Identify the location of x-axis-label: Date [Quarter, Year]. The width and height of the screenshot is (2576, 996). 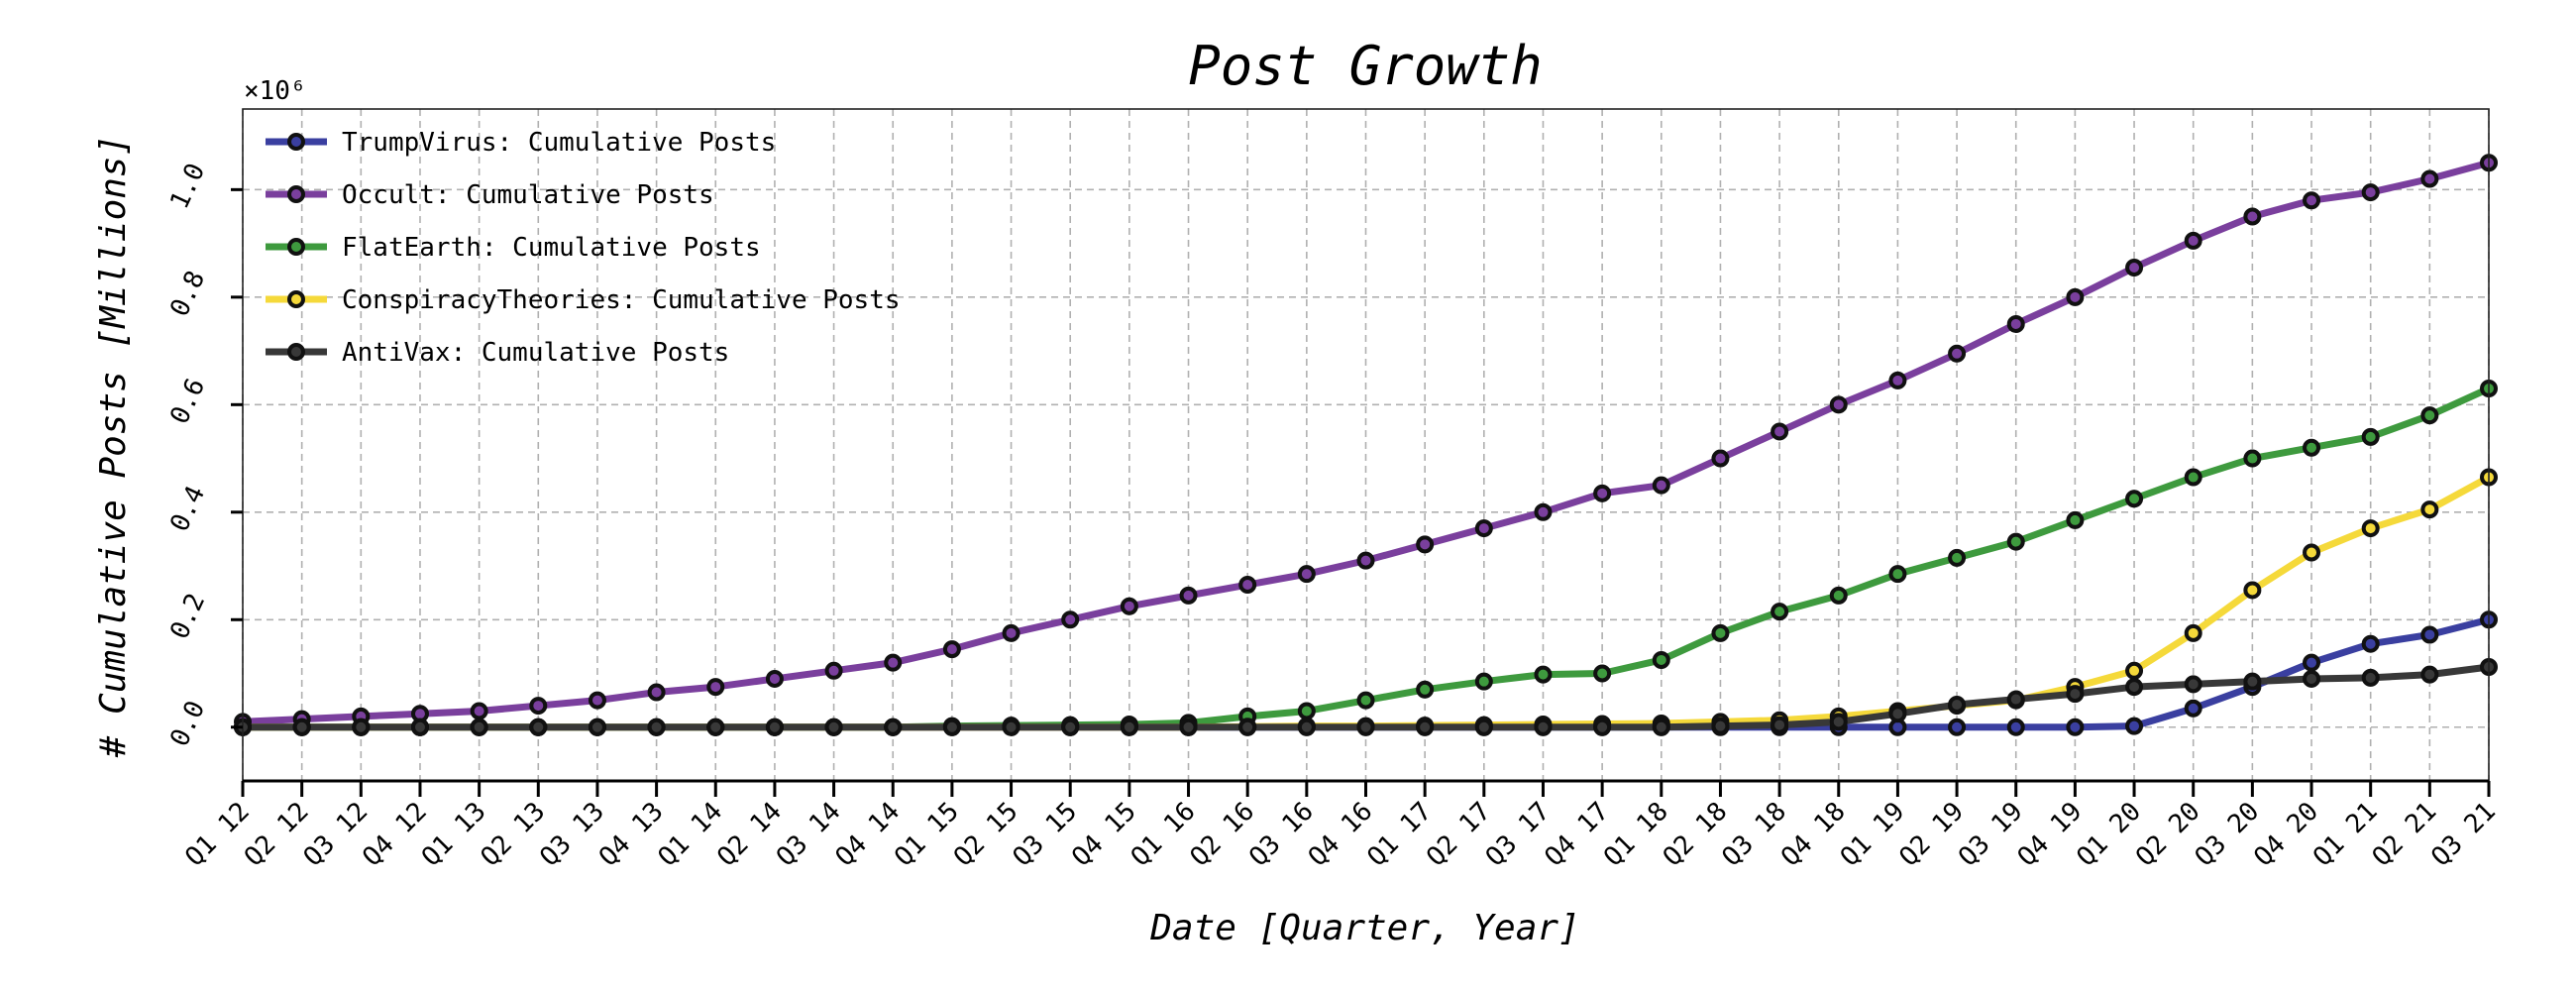
(1364, 928).